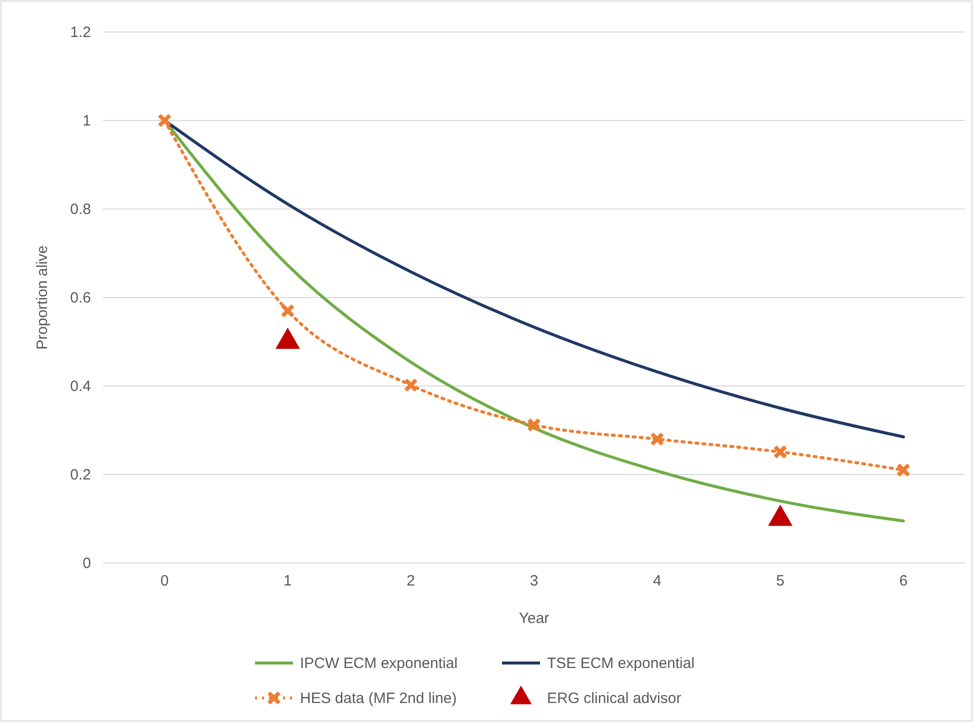 This screenshot has height=722, width=973. I want to click on y-tick-label: 0.8, so click(80, 209).